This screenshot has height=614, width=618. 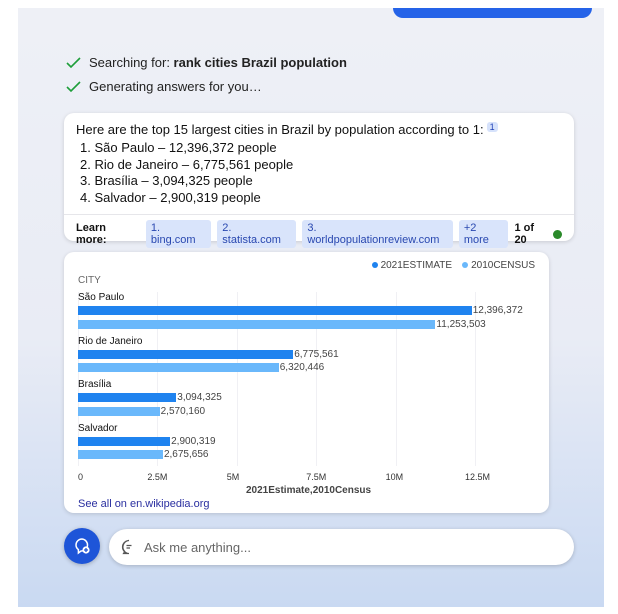 I want to click on category-label: Brasília, so click(x=95, y=384).